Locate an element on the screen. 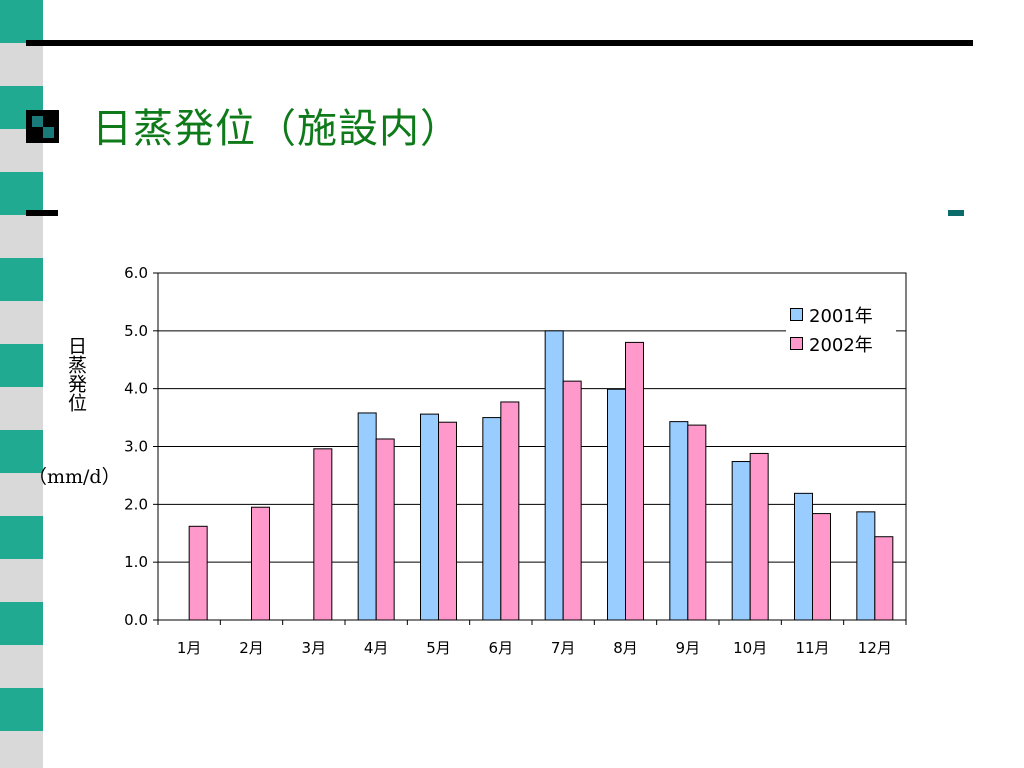  legend-label: 2002年 is located at coordinates (841, 345).